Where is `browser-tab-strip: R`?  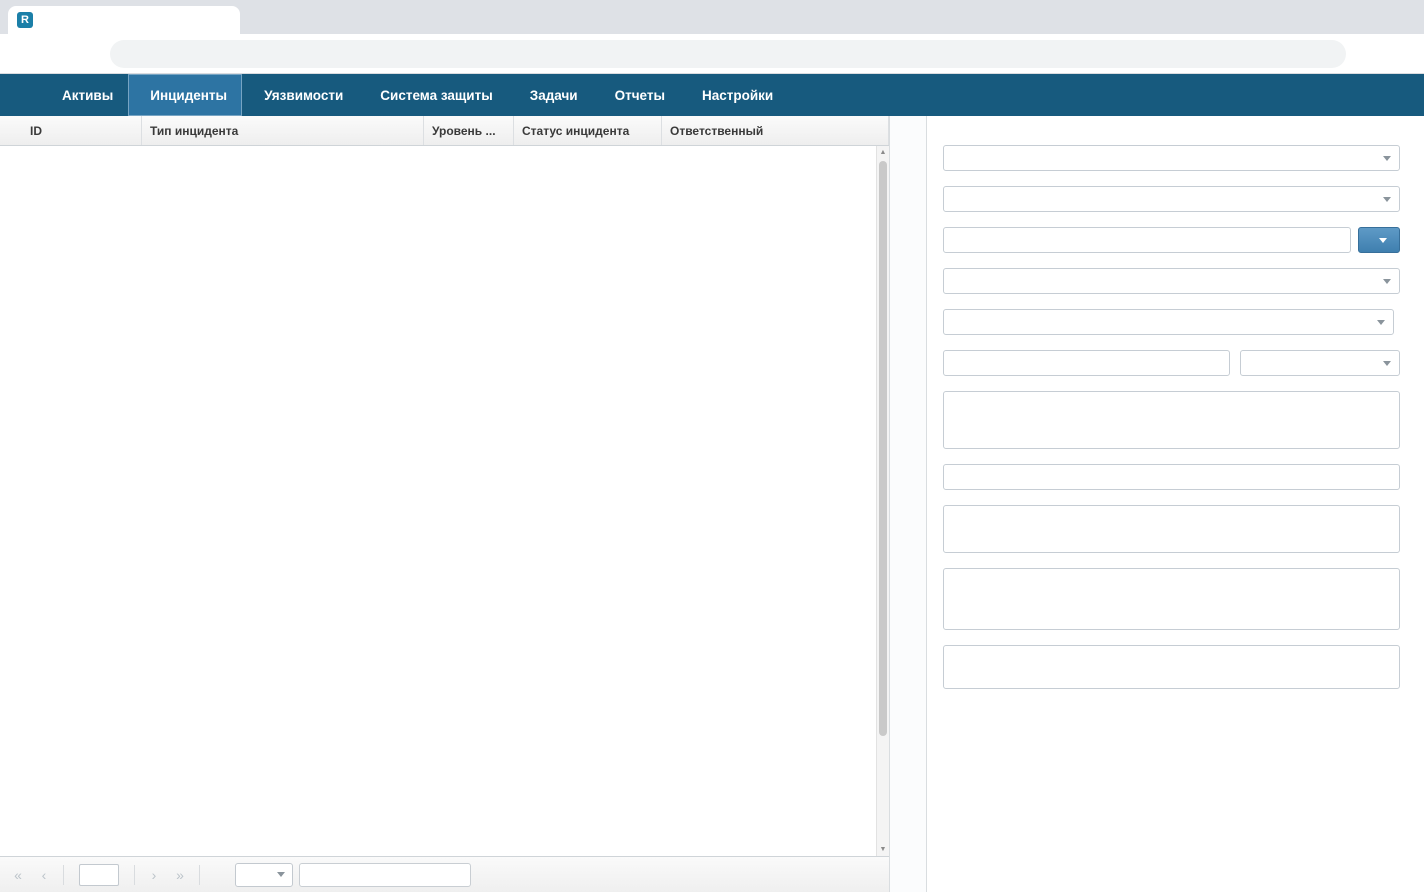
browser-tab-strip: R is located at coordinates (712, 17).